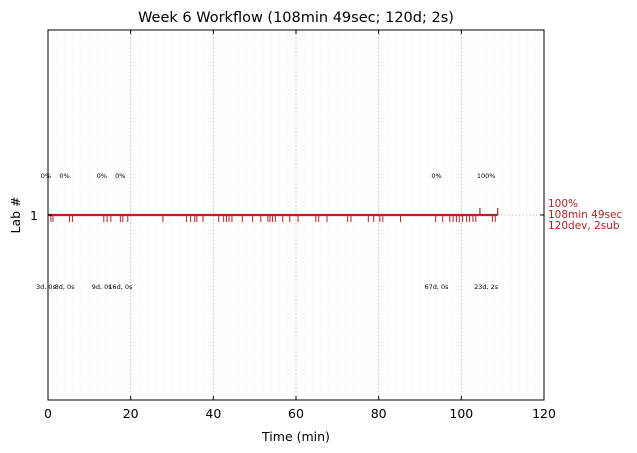 This screenshot has height=453, width=637. What do you see at coordinates (585, 215) in the screenshot?
I see `end-label-line: 108min 49sec` at bounding box center [585, 215].